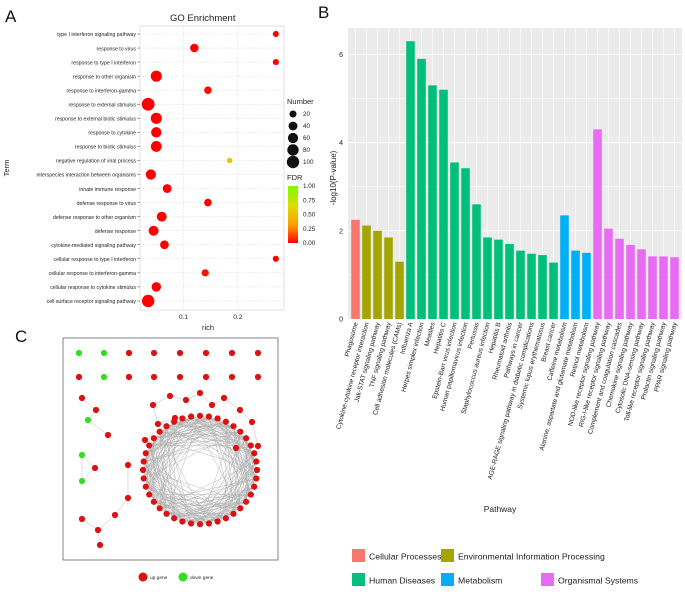 The height and width of the screenshot is (596, 685). What do you see at coordinates (102, 91) in the screenshot?
I see `go-term-label-response-to-interferon-gamma: response to interferon-gamma` at bounding box center [102, 91].